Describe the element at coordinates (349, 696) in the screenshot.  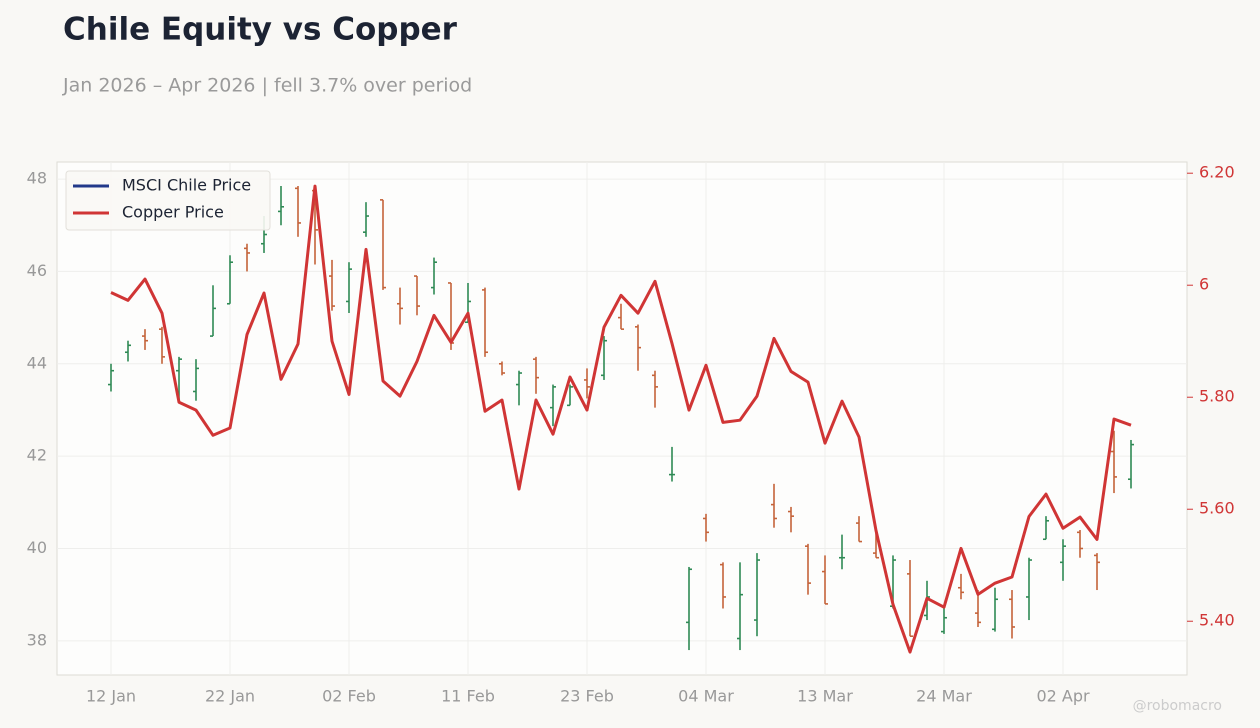
I see `x-tick-label: 02 Feb` at that location.